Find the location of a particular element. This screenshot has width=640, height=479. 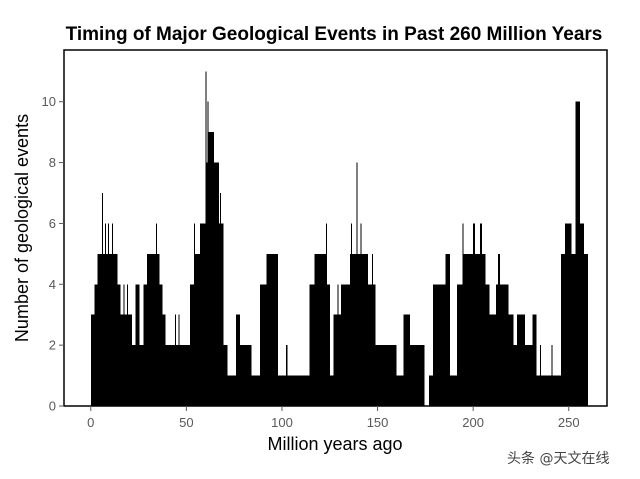

x-tick-label: 50 is located at coordinates (186, 422).